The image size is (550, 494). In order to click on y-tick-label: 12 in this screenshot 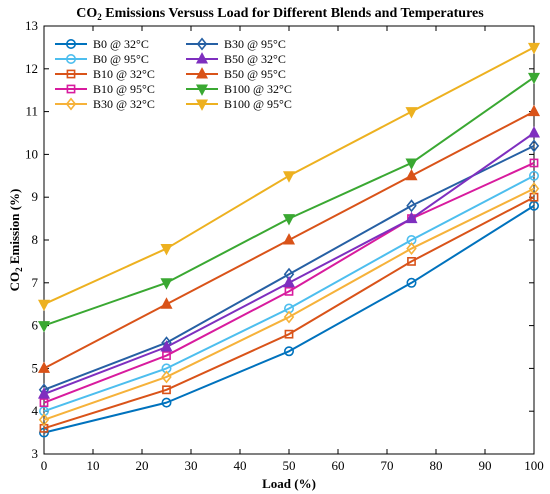, I will do `click(31, 68)`.